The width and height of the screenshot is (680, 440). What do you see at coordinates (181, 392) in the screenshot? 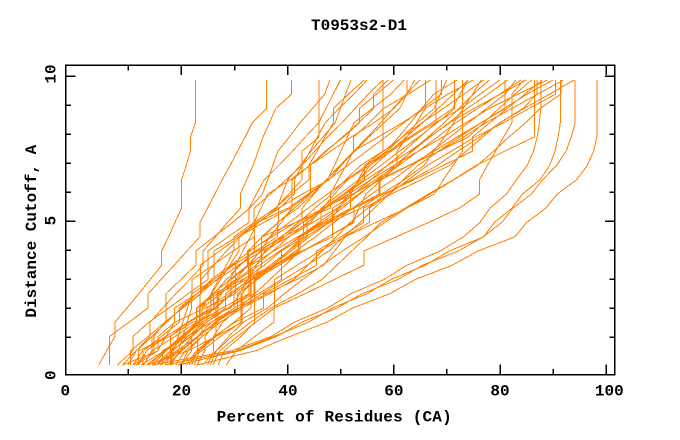
I see `svg-text: 20` at bounding box center [181, 392].